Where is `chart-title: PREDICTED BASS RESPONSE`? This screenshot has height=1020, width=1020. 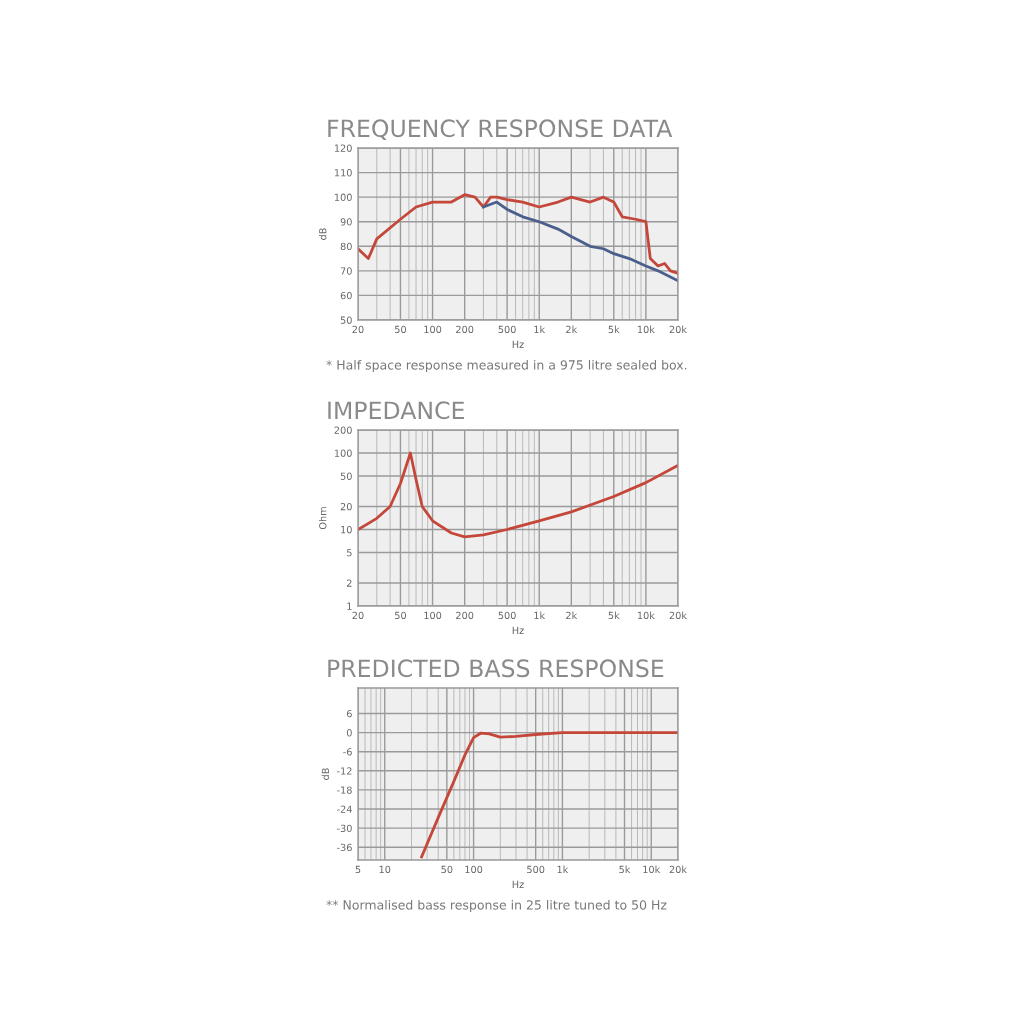
chart-title: PREDICTED BASS RESPONSE is located at coordinates (496, 668).